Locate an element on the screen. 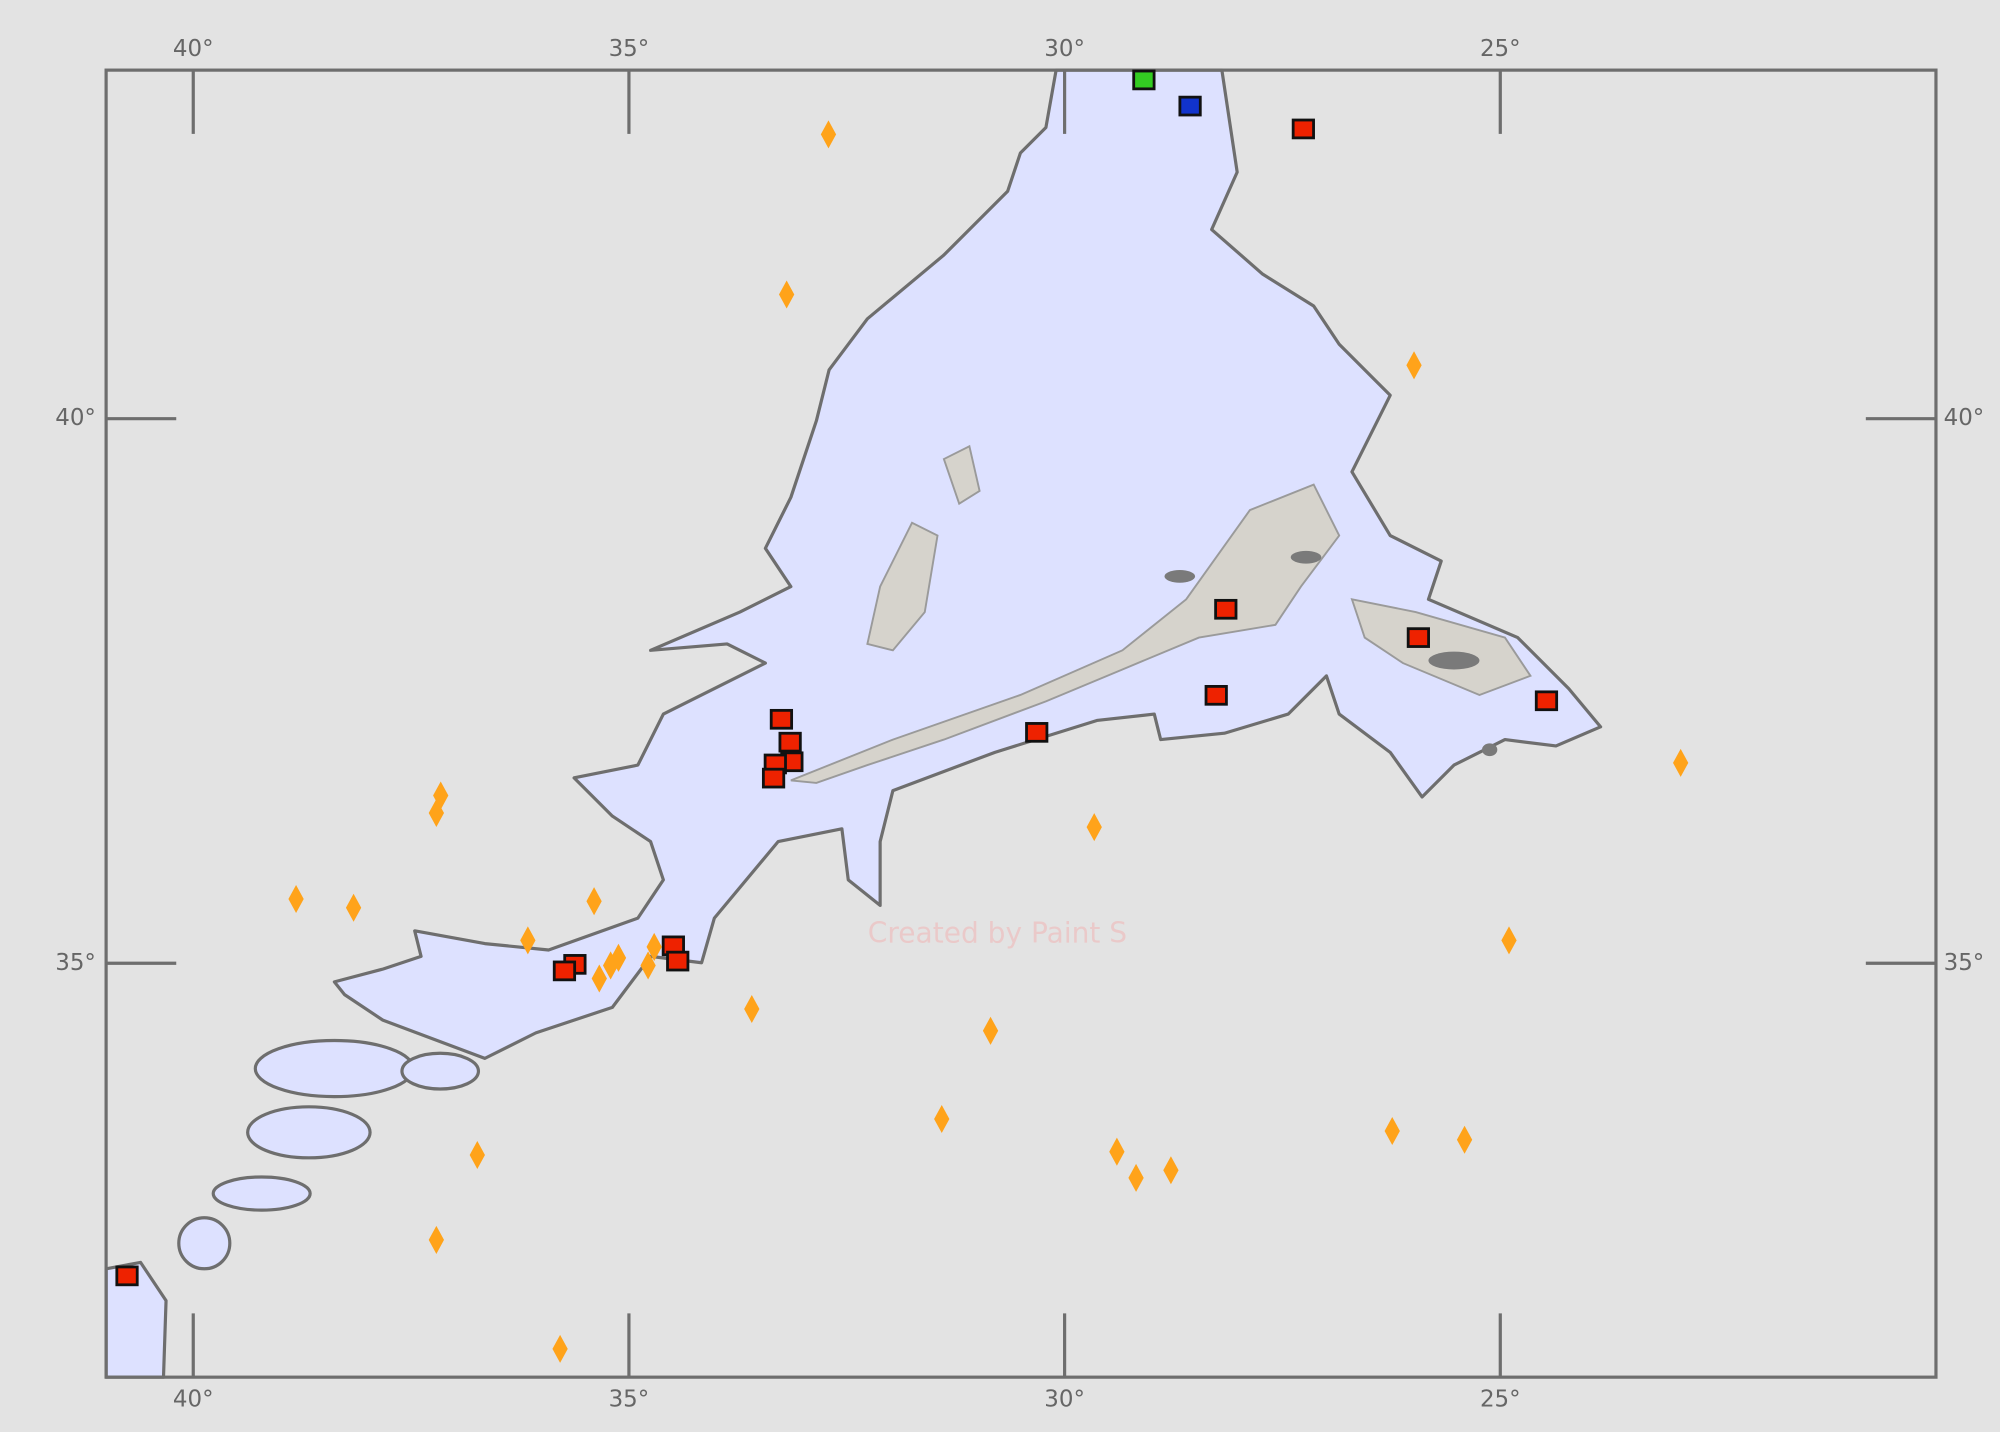 Image resolution: width=2000 pixels, height=1432 pixels. watermark: Created by Paint S is located at coordinates (997, 933).